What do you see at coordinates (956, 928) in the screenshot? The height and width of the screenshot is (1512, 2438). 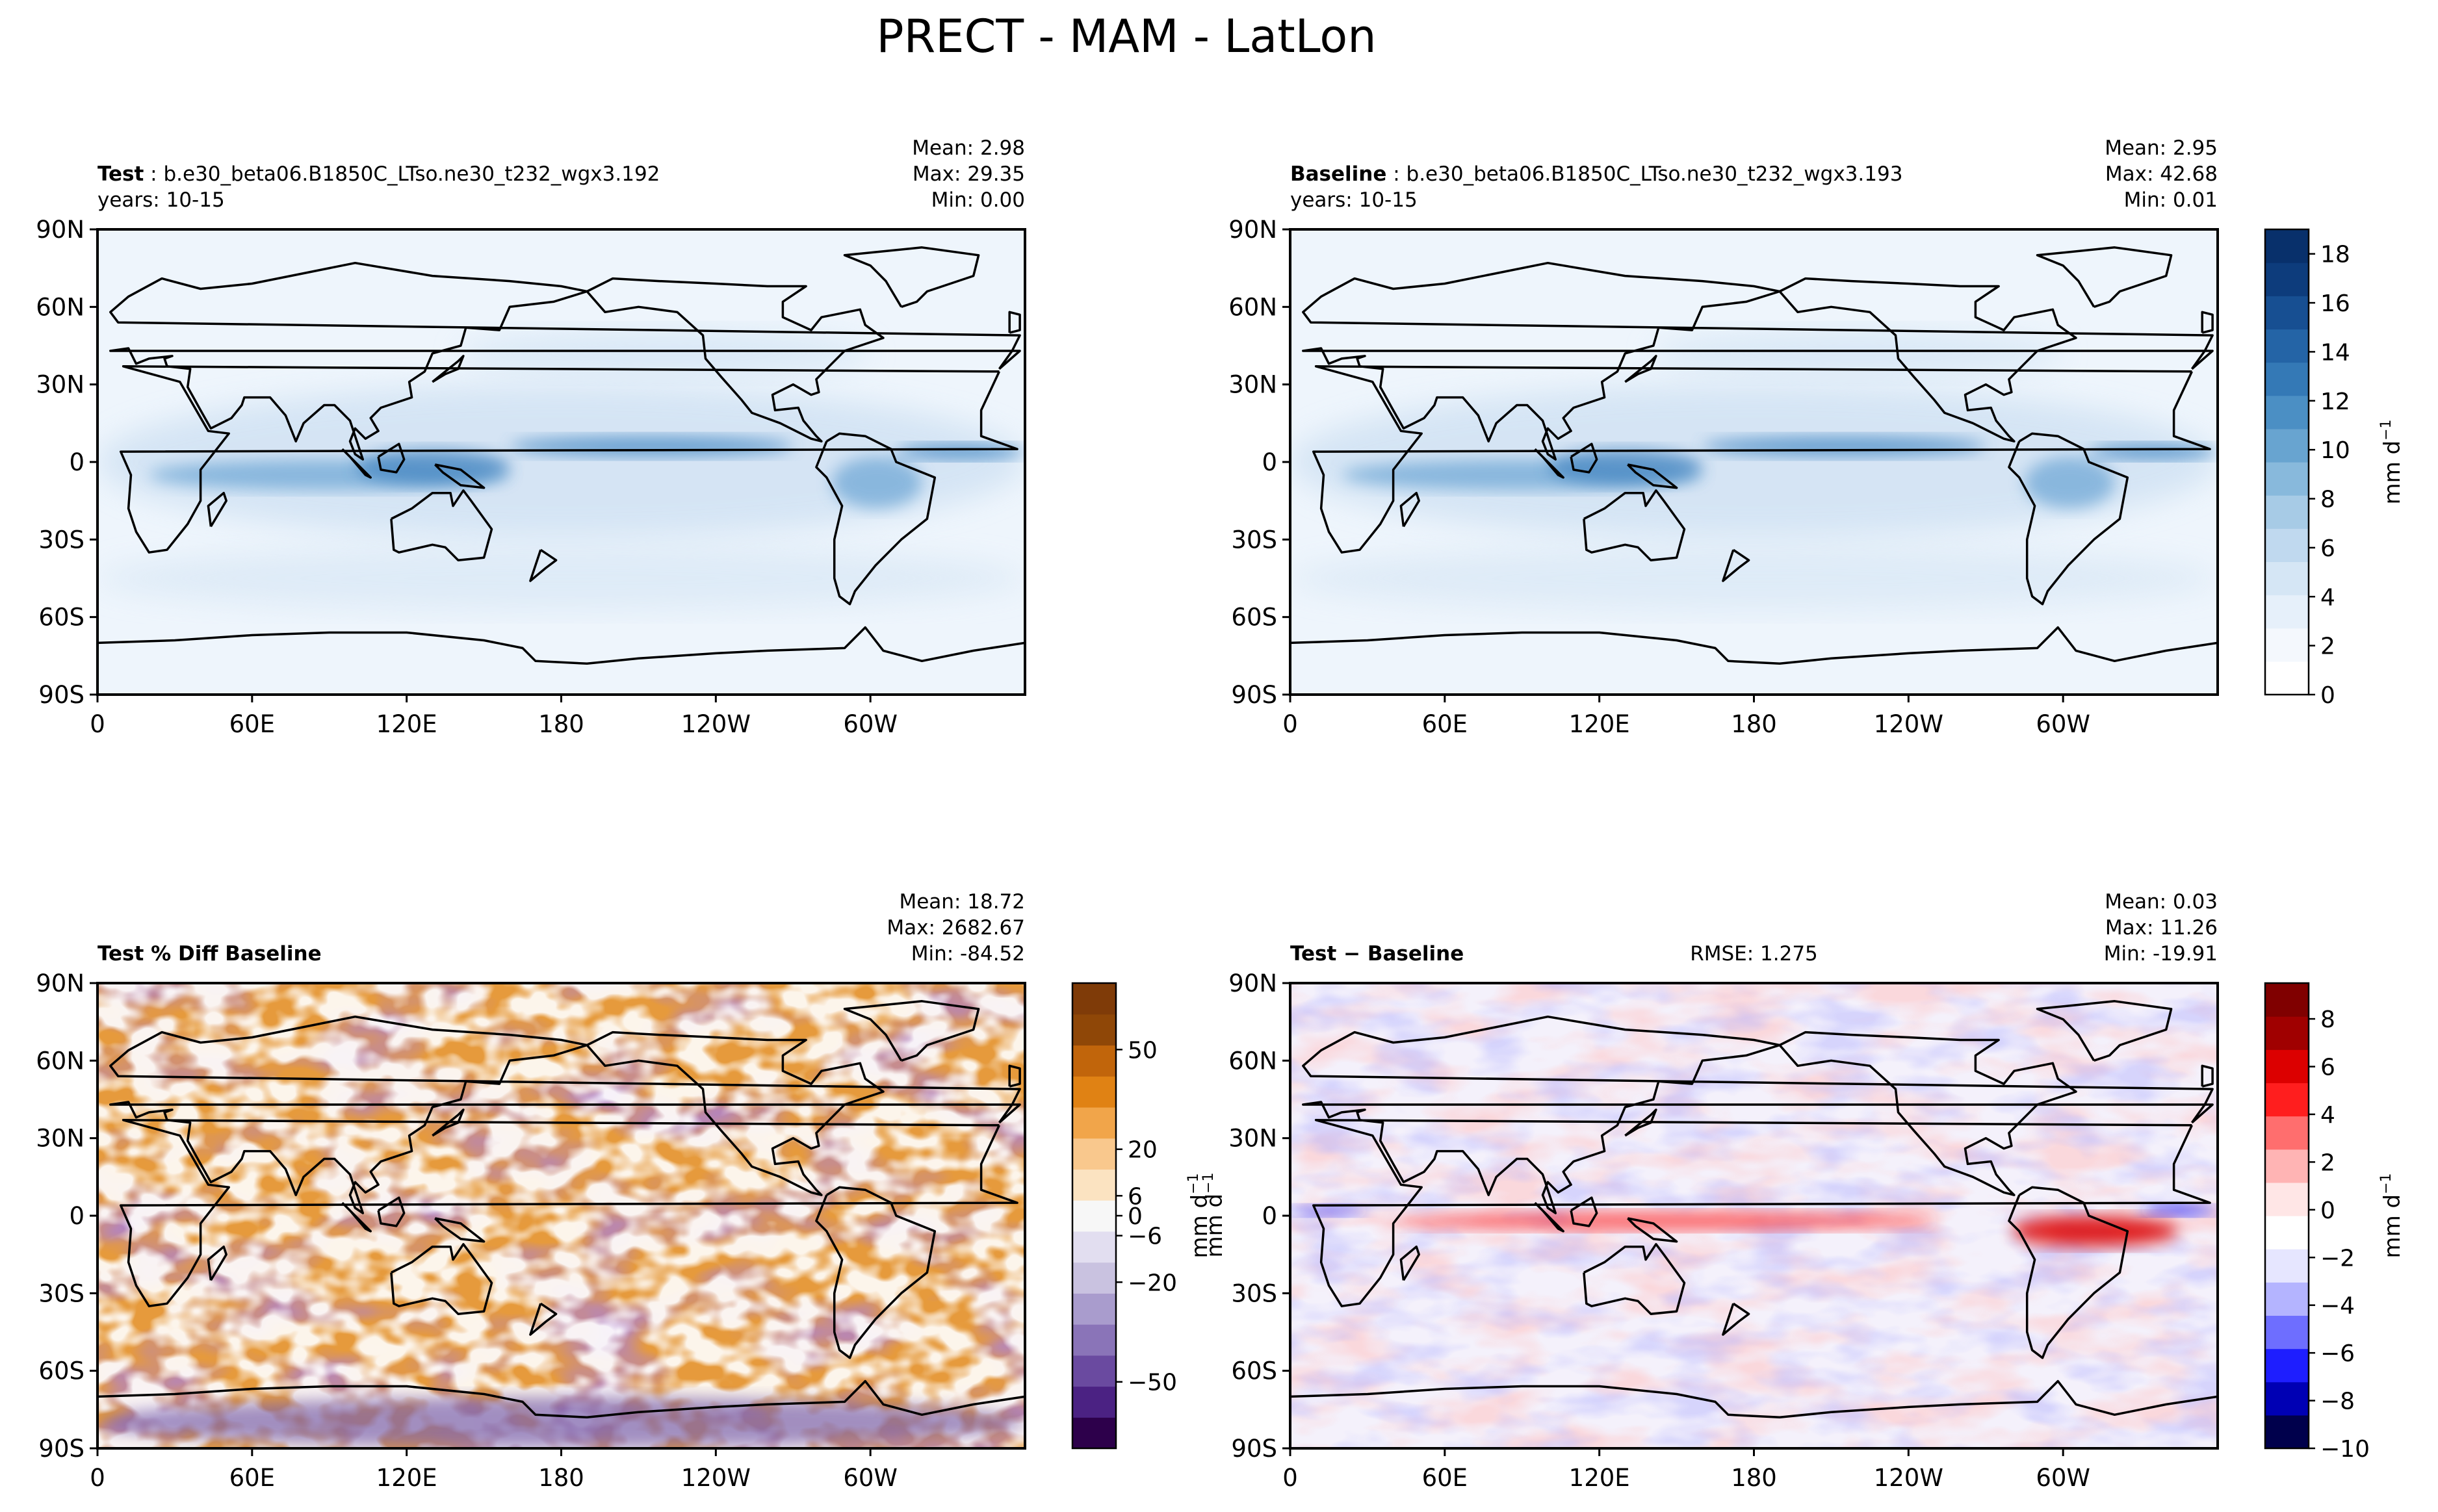 I see `stat-line: Max: 2682.67` at bounding box center [956, 928].